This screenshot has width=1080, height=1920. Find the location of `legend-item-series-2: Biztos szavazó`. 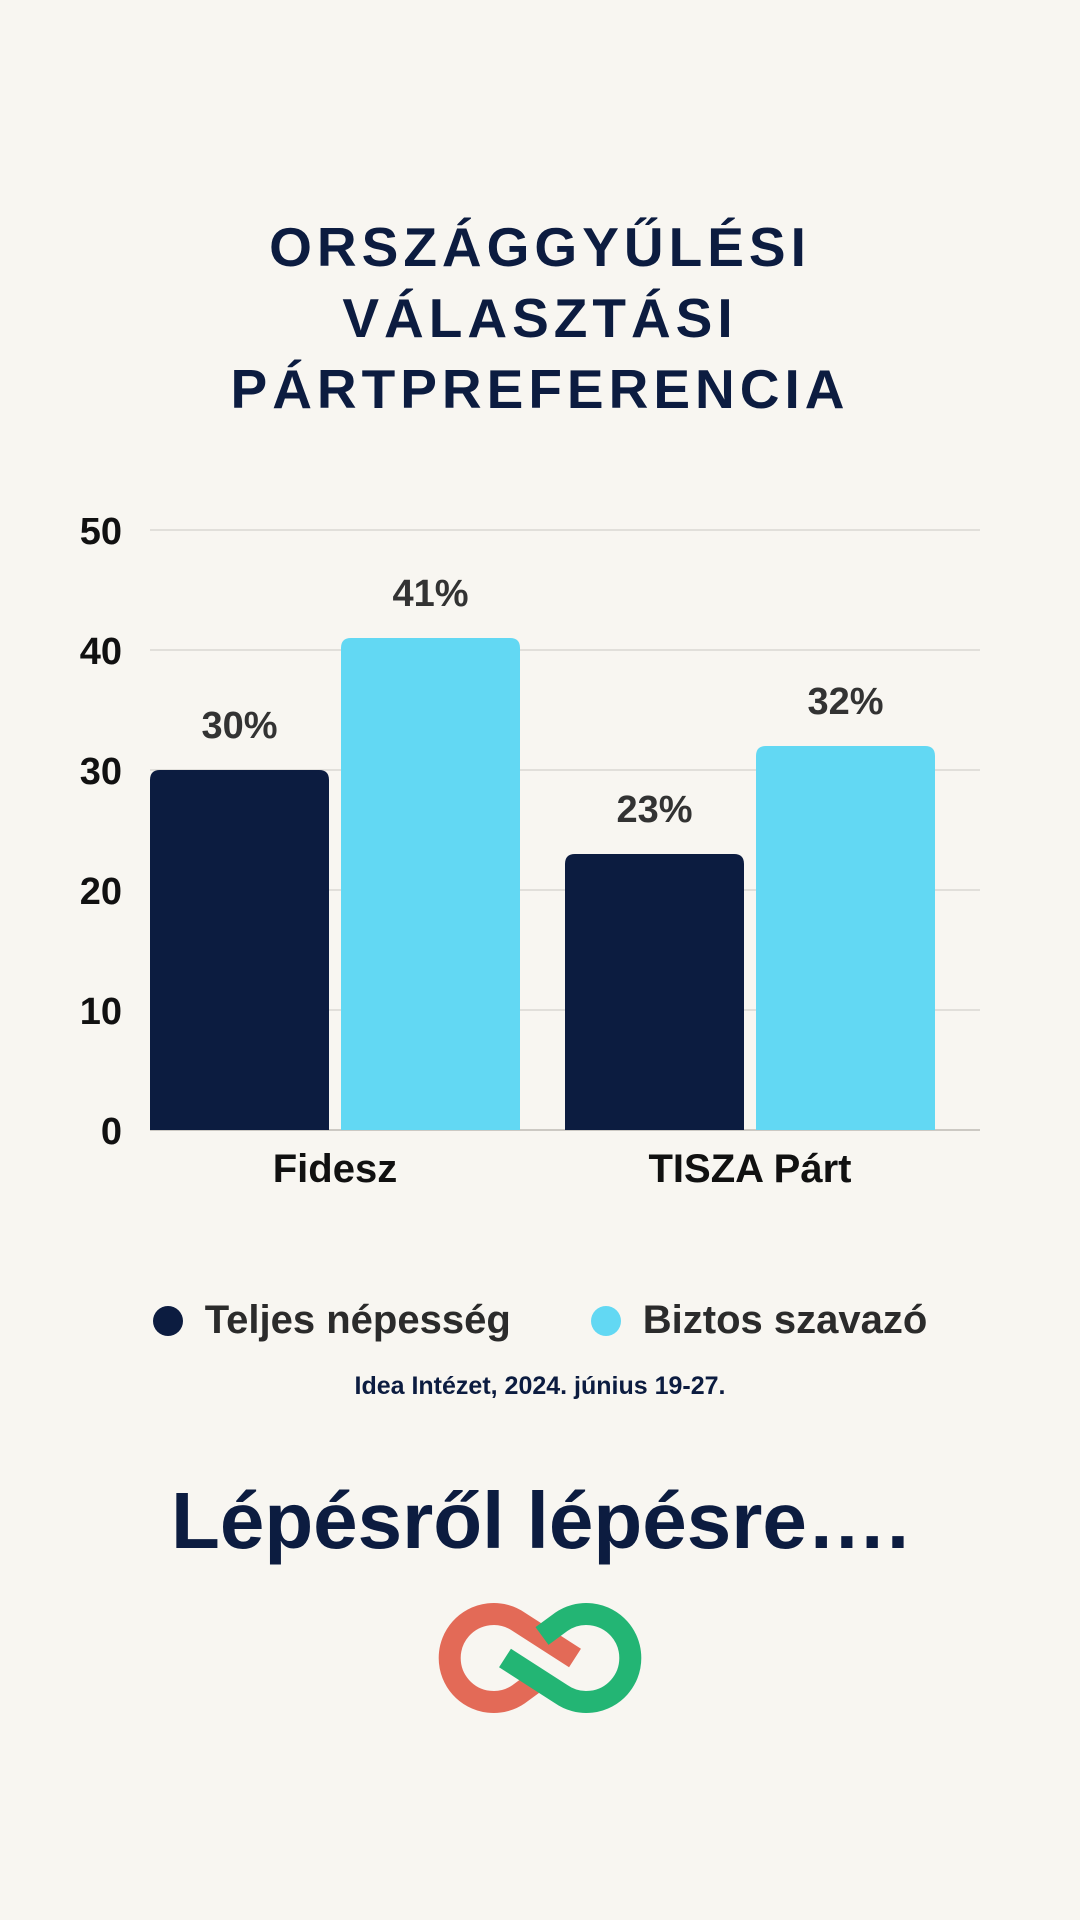

legend-item-series-2: Biztos szavazó is located at coordinates (759, 1320).